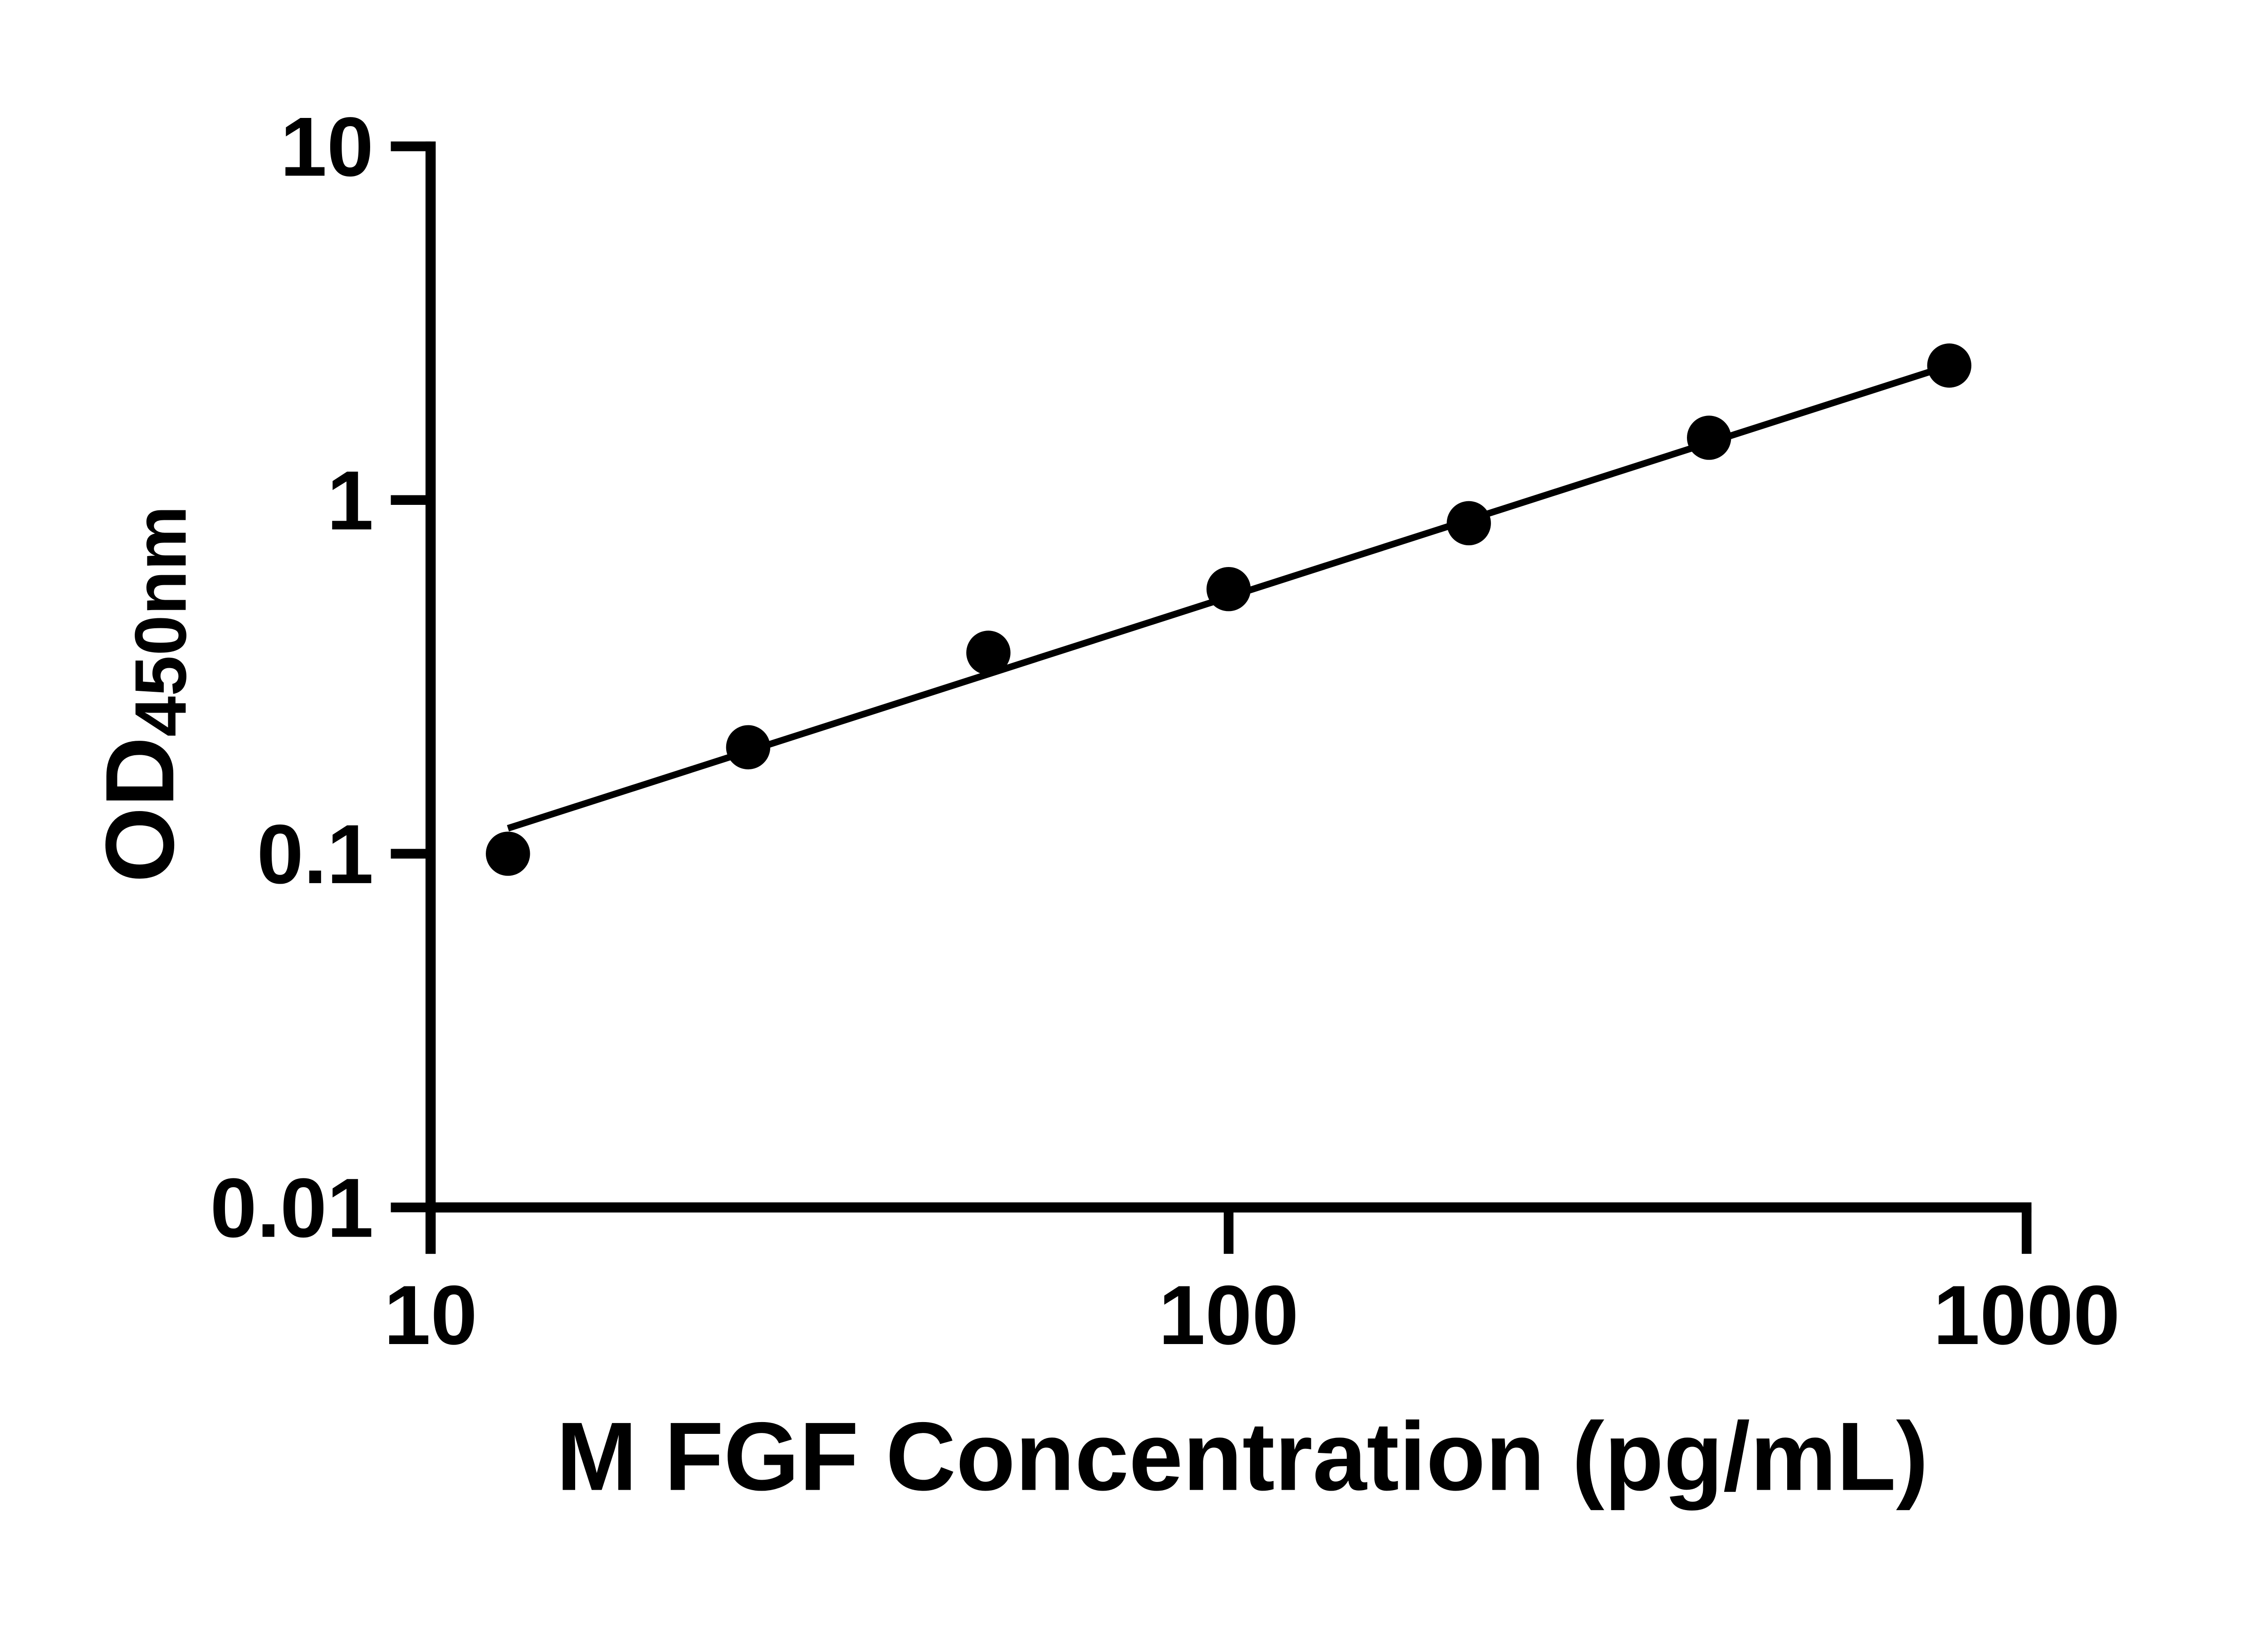 Image resolution: width=2268 pixels, height=1633 pixels. I want to click on y-tick-label: 1, so click(351, 501).